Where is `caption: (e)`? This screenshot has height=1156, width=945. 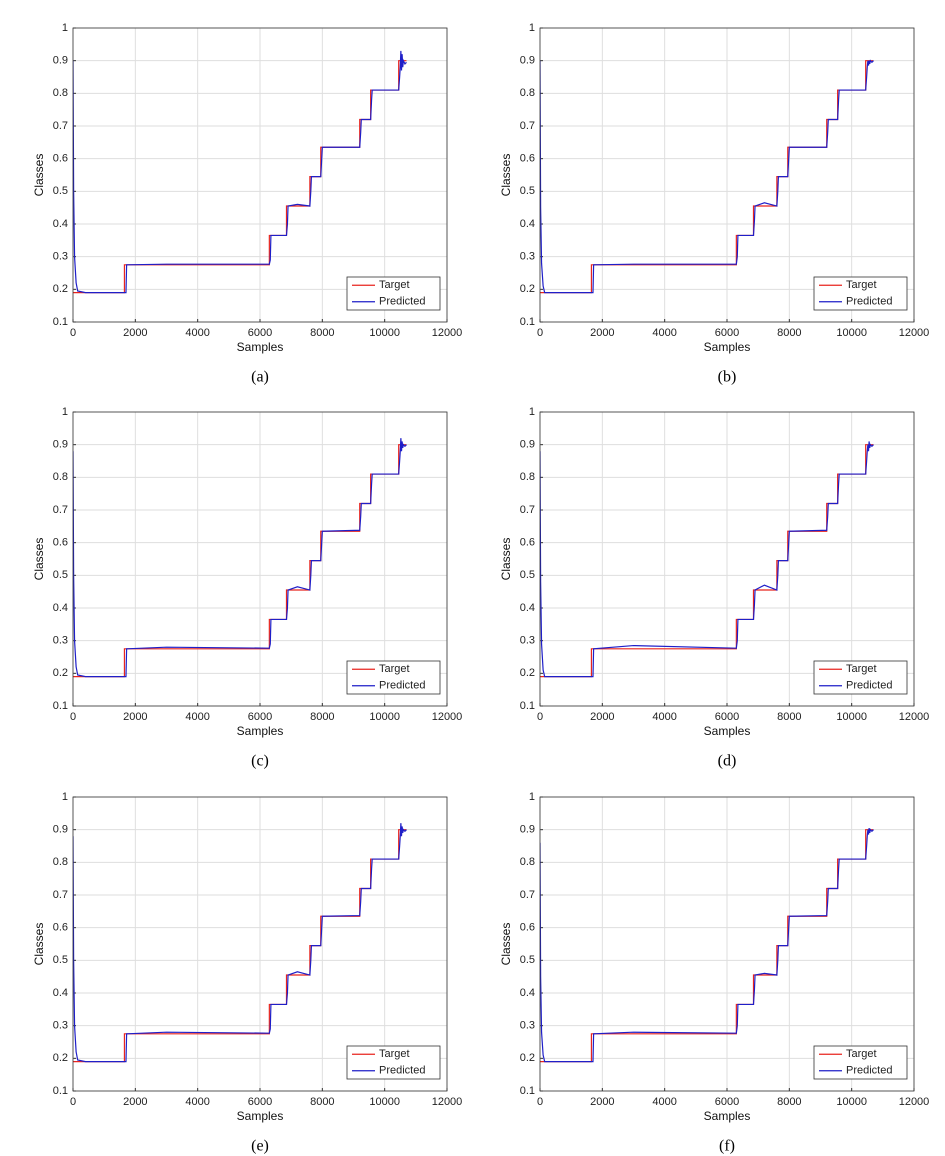
caption: (e) is located at coordinates (260, 1146).